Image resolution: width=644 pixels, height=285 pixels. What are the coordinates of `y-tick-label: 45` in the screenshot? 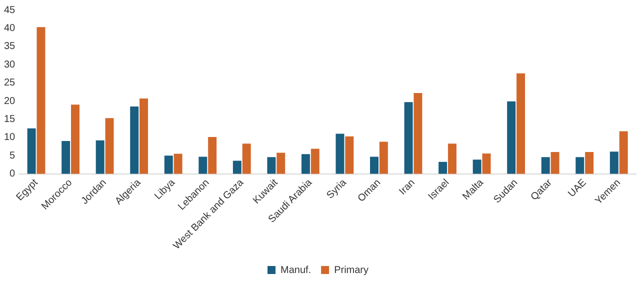 It's located at (10, 10).